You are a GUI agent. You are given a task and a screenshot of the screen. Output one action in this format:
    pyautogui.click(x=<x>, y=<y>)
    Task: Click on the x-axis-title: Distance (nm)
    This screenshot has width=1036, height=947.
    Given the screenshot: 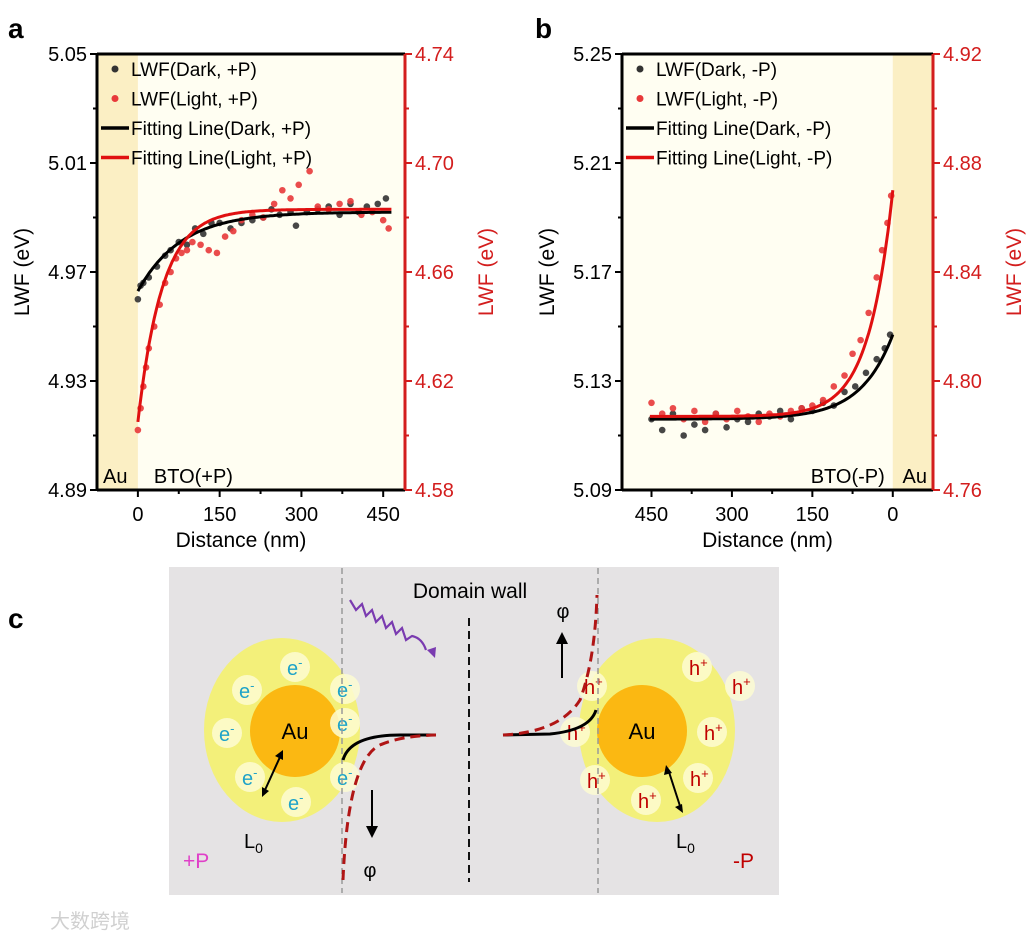 What is the action you would take?
    pyautogui.click(x=241, y=540)
    